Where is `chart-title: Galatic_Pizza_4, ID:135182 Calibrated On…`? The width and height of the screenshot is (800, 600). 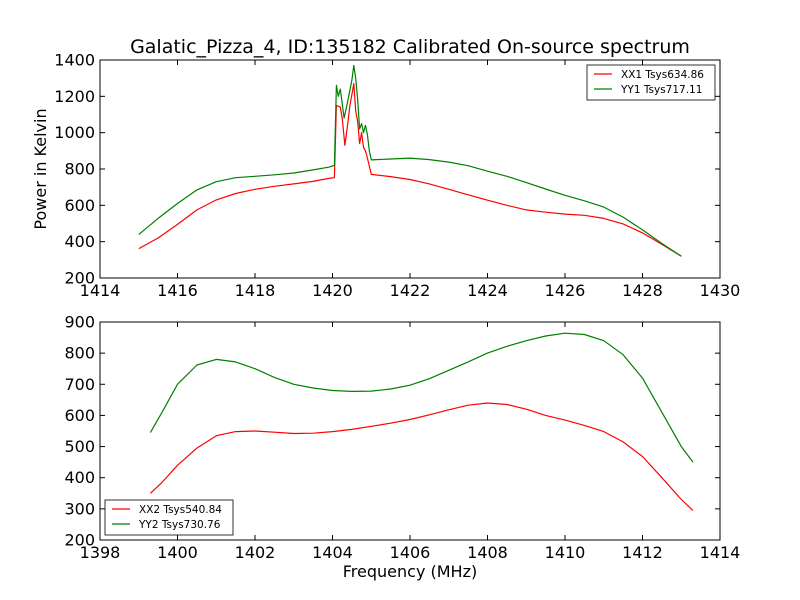 chart-title: Galatic_Pizza_4, ID:135182 Calibrated On… is located at coordinates (410, 47).